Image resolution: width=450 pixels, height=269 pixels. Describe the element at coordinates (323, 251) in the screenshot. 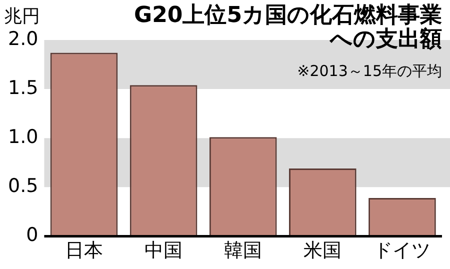

I see `x-tick-label: 米国` at that location.